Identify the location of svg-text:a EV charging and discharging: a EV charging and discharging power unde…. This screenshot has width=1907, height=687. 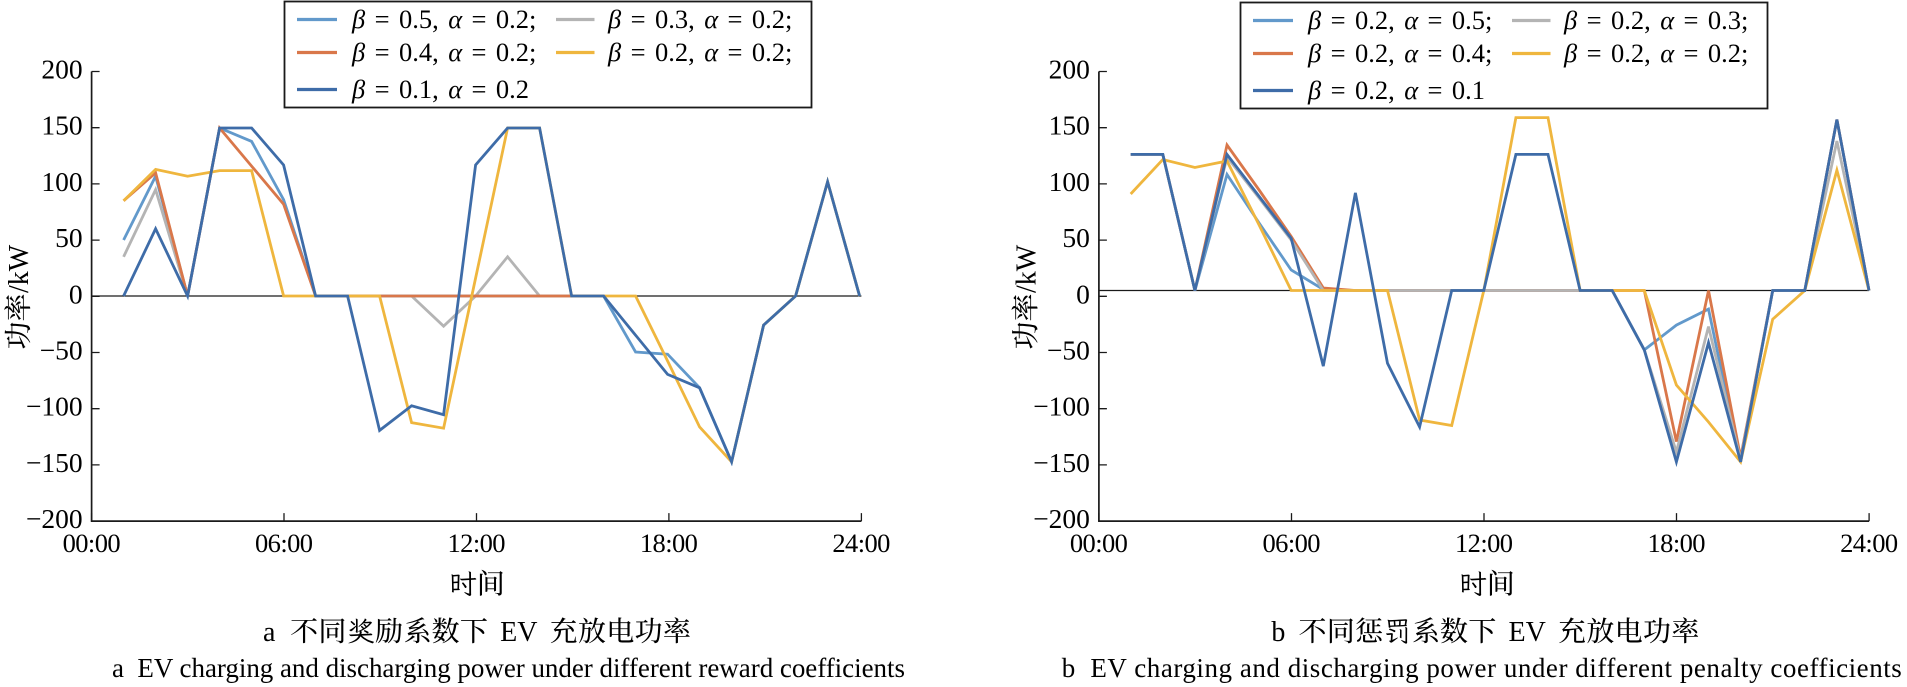
(508, 668).